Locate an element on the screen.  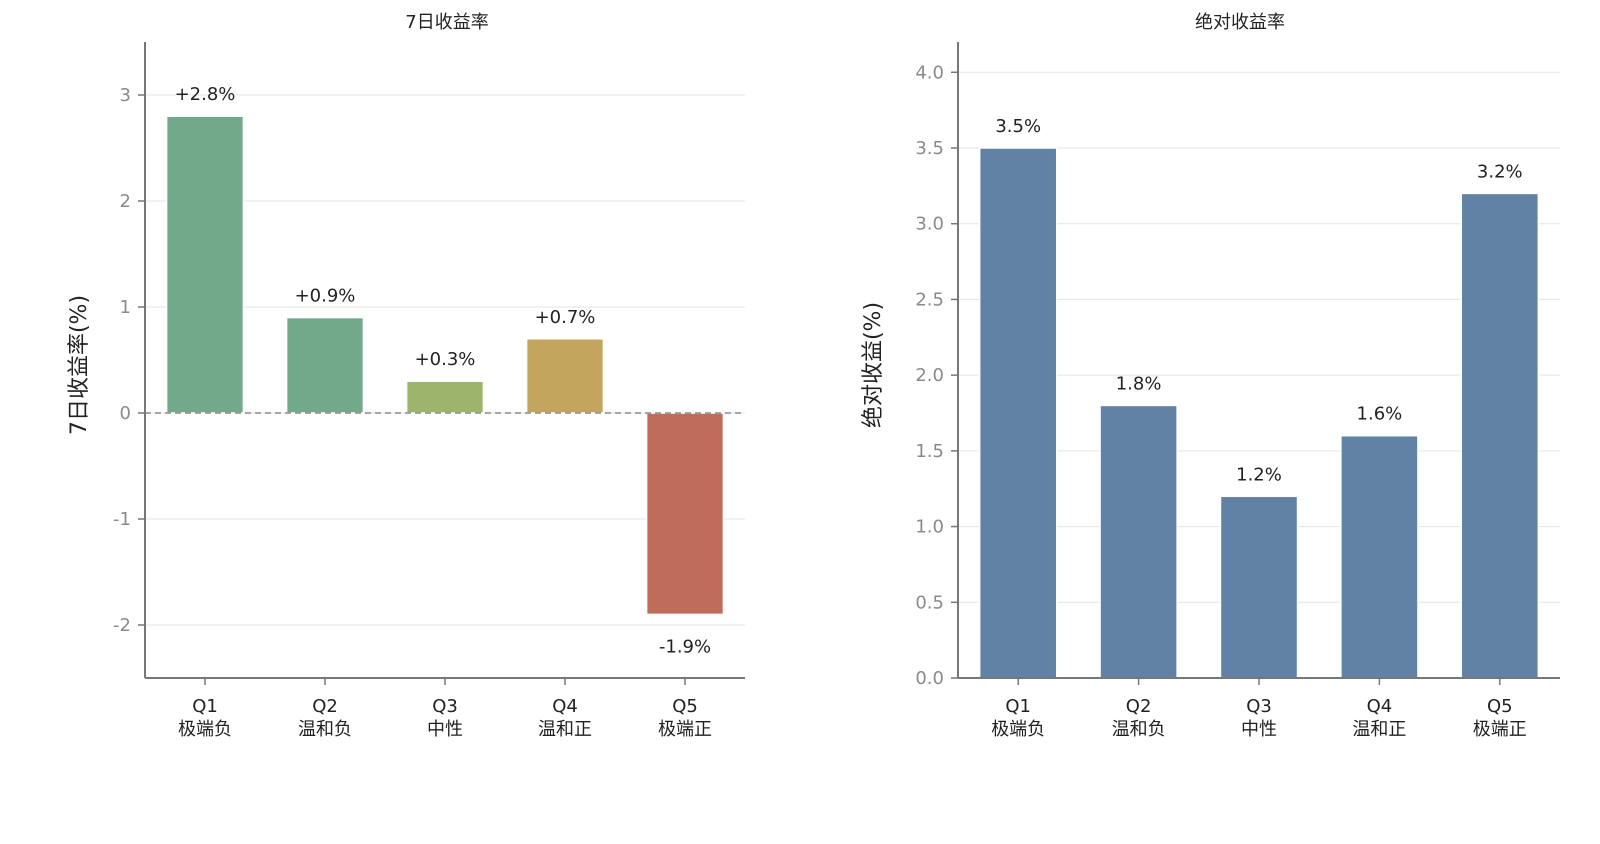
y-tick-label: 1 is located at coordinates (125, 307).